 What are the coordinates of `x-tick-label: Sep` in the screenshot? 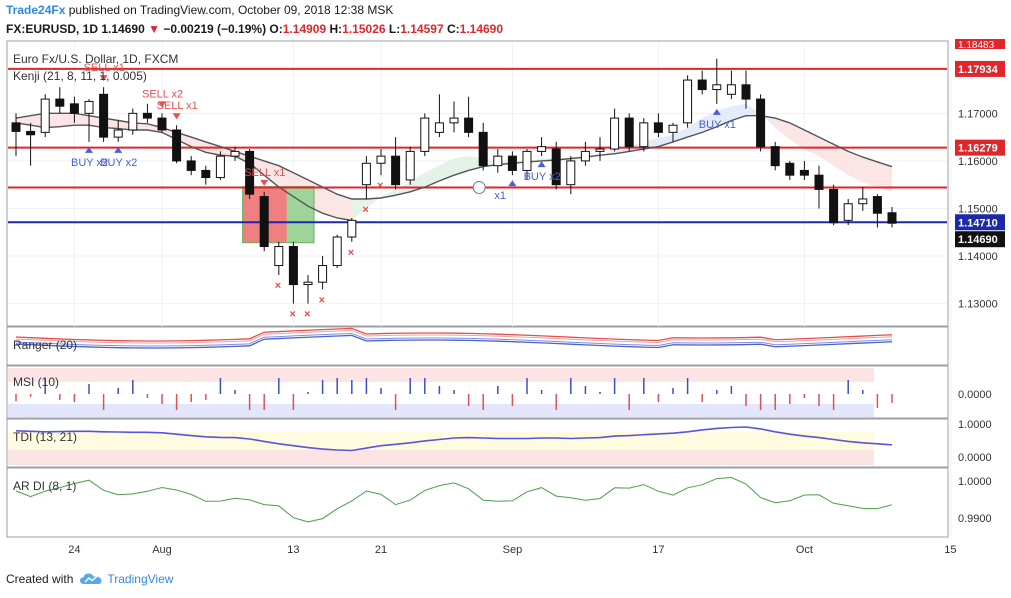 It's located at (513, 550).